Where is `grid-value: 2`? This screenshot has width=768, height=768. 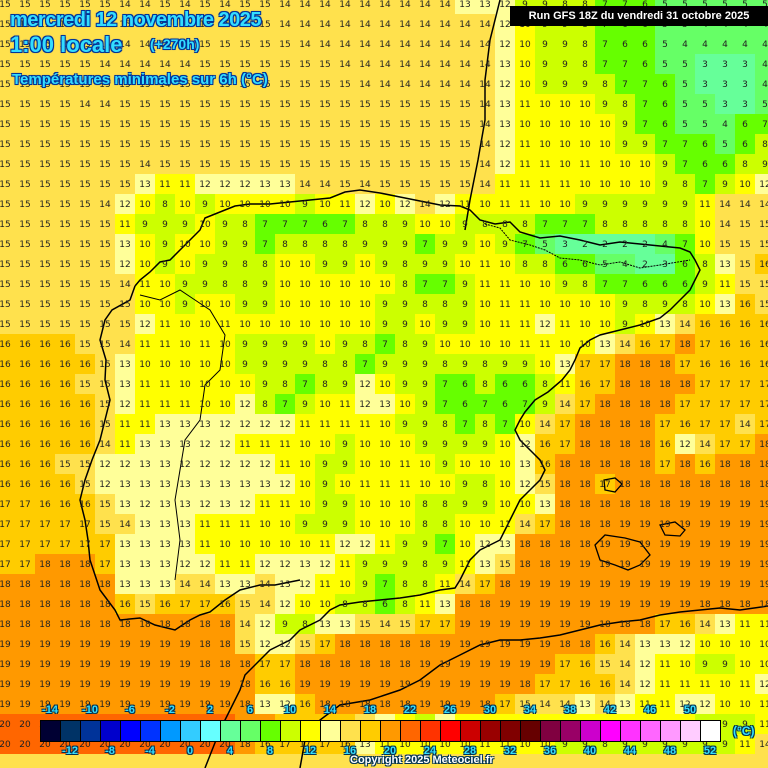
grid-value: 2 is located at coordinates (645, 245).